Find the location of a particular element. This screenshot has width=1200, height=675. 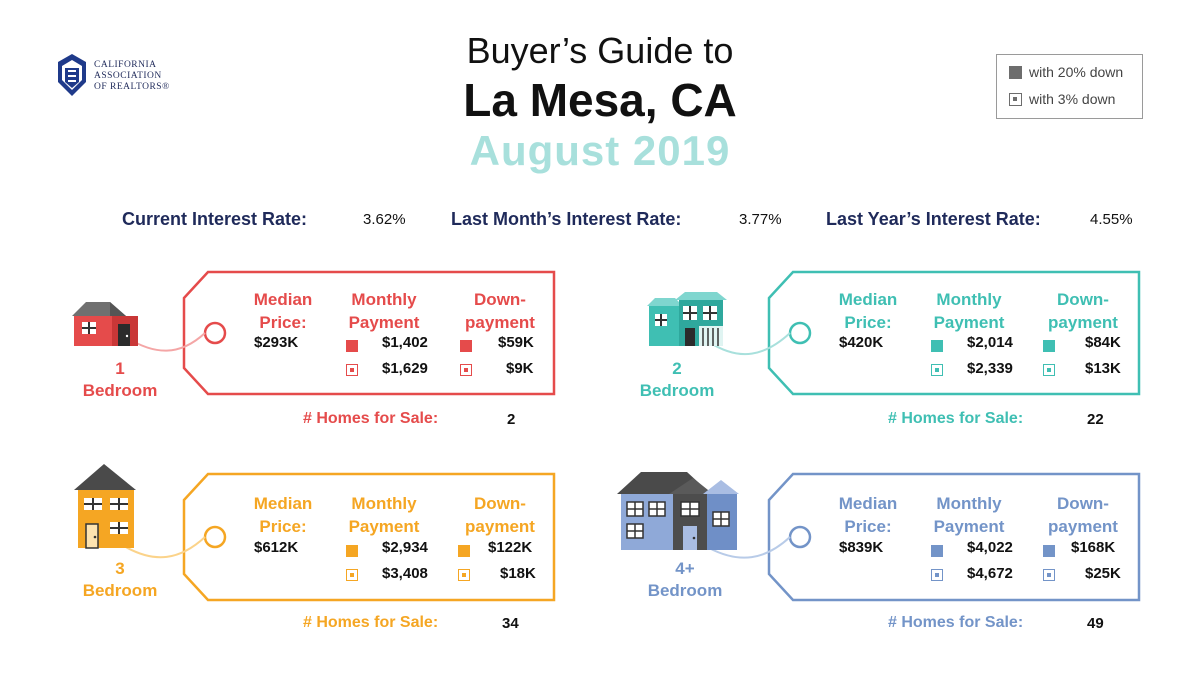

median-price-value: $612K is located at coordinates (276, 547).